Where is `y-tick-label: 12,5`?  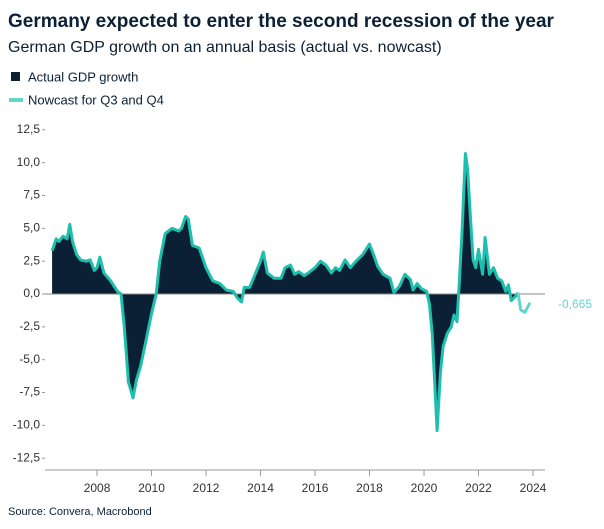
y-tick-label: 12,5 is located at coordinates (29, 129).